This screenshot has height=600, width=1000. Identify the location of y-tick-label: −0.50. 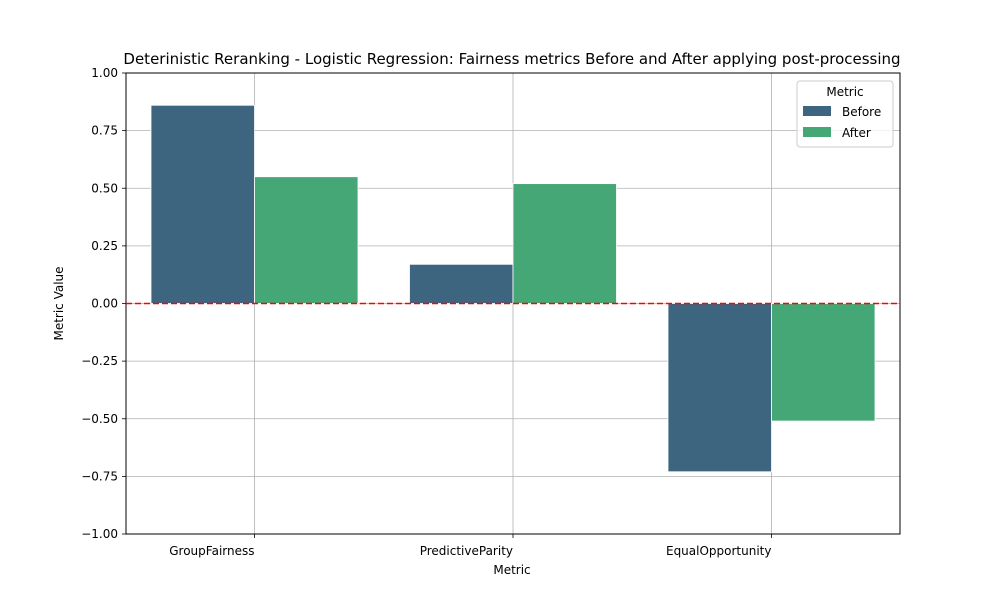
(99, 419).